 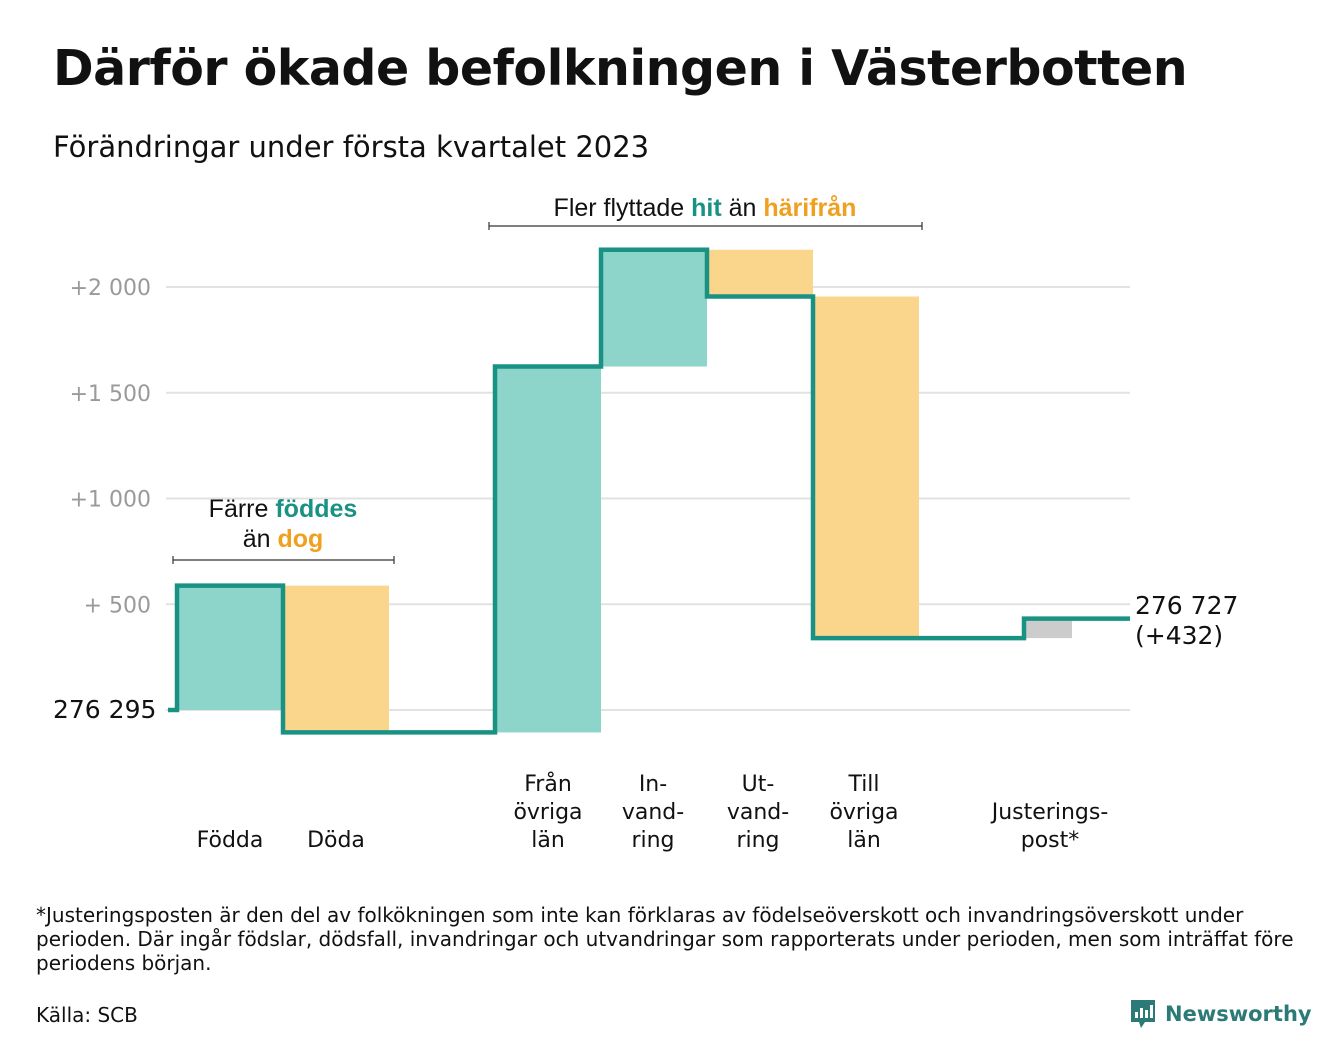 I want to click on y-tick-label: +2 000, so click(x=110, y=288).